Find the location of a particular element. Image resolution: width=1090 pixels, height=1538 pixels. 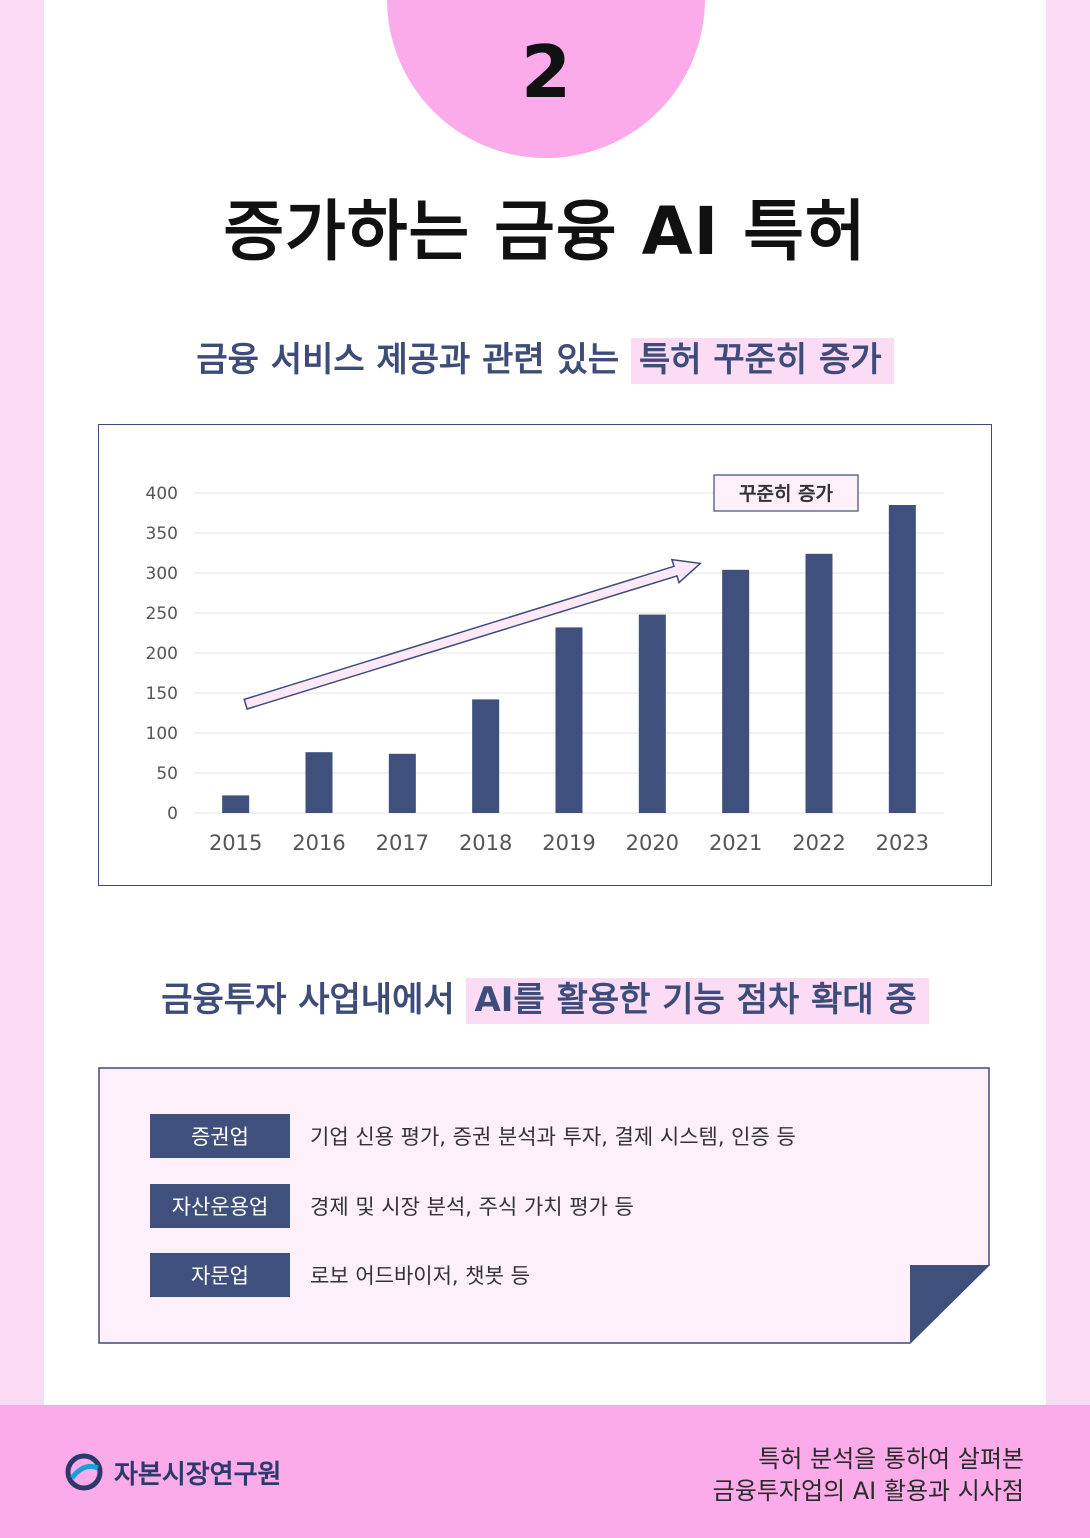

chart-subtitle-highlight: 특허 꾸준히 증가 is located at coordinates (762, 361).